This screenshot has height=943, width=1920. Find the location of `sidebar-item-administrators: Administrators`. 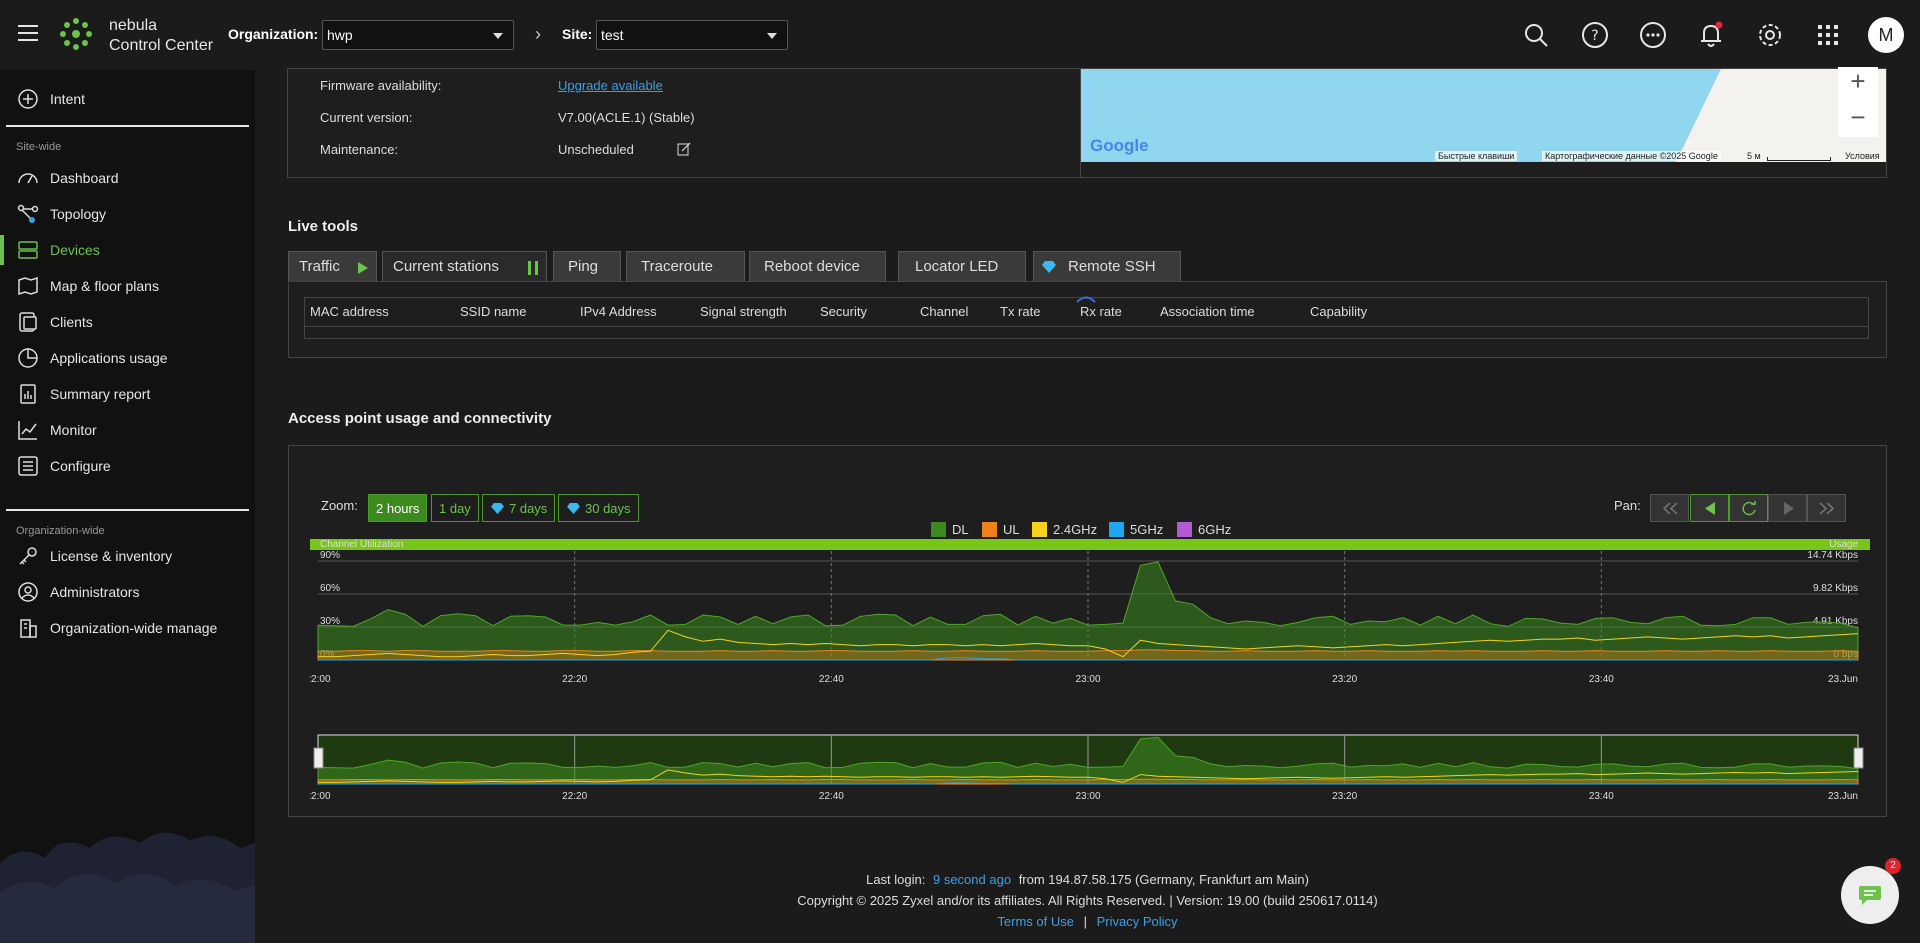

sidebar-item-administrators: Administrators is located at coordinates (127, 592).